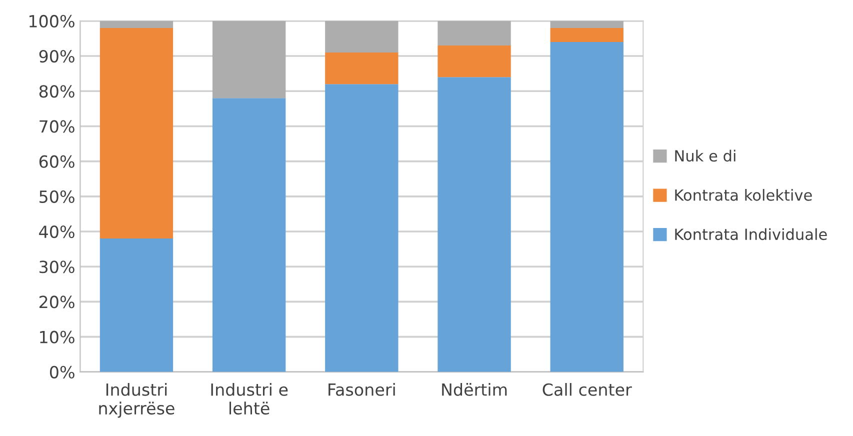  I want to click on y-tick-label: 80%, so click(56, 91).